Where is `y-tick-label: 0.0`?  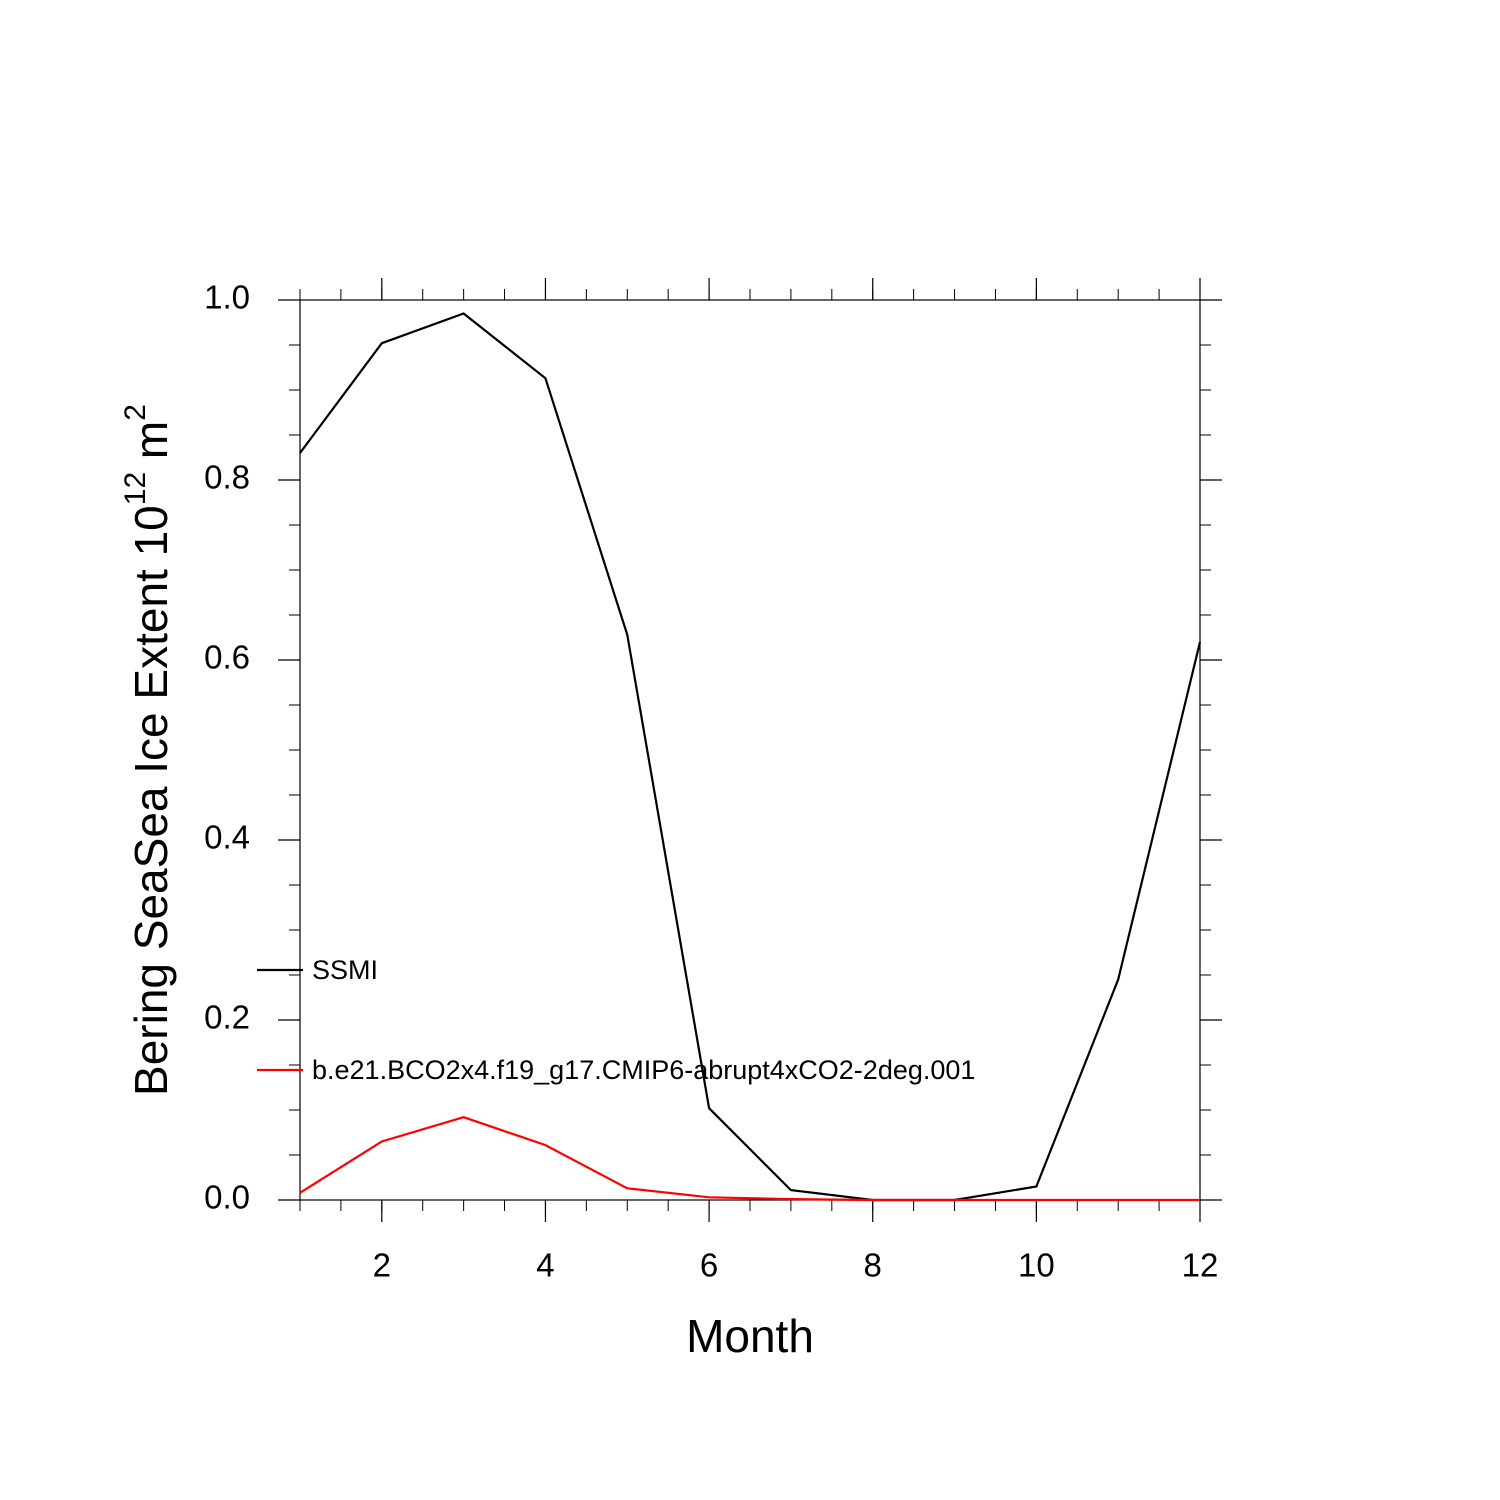
y-tick-label: 0.0 is located at coordinates (227, 1197).